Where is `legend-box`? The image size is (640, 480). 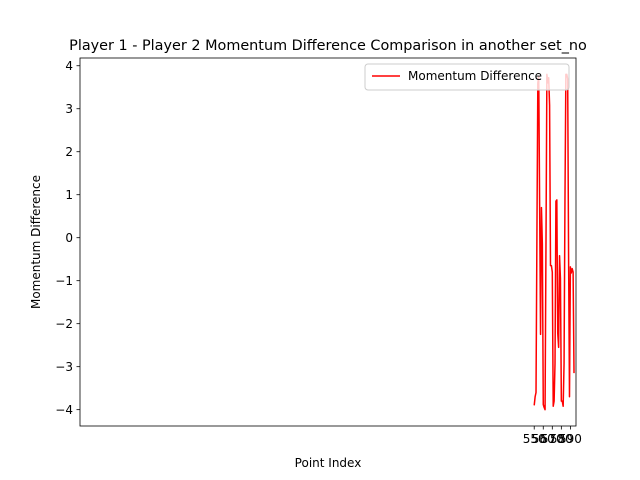
legend-box is located at coordinates (467, 77).